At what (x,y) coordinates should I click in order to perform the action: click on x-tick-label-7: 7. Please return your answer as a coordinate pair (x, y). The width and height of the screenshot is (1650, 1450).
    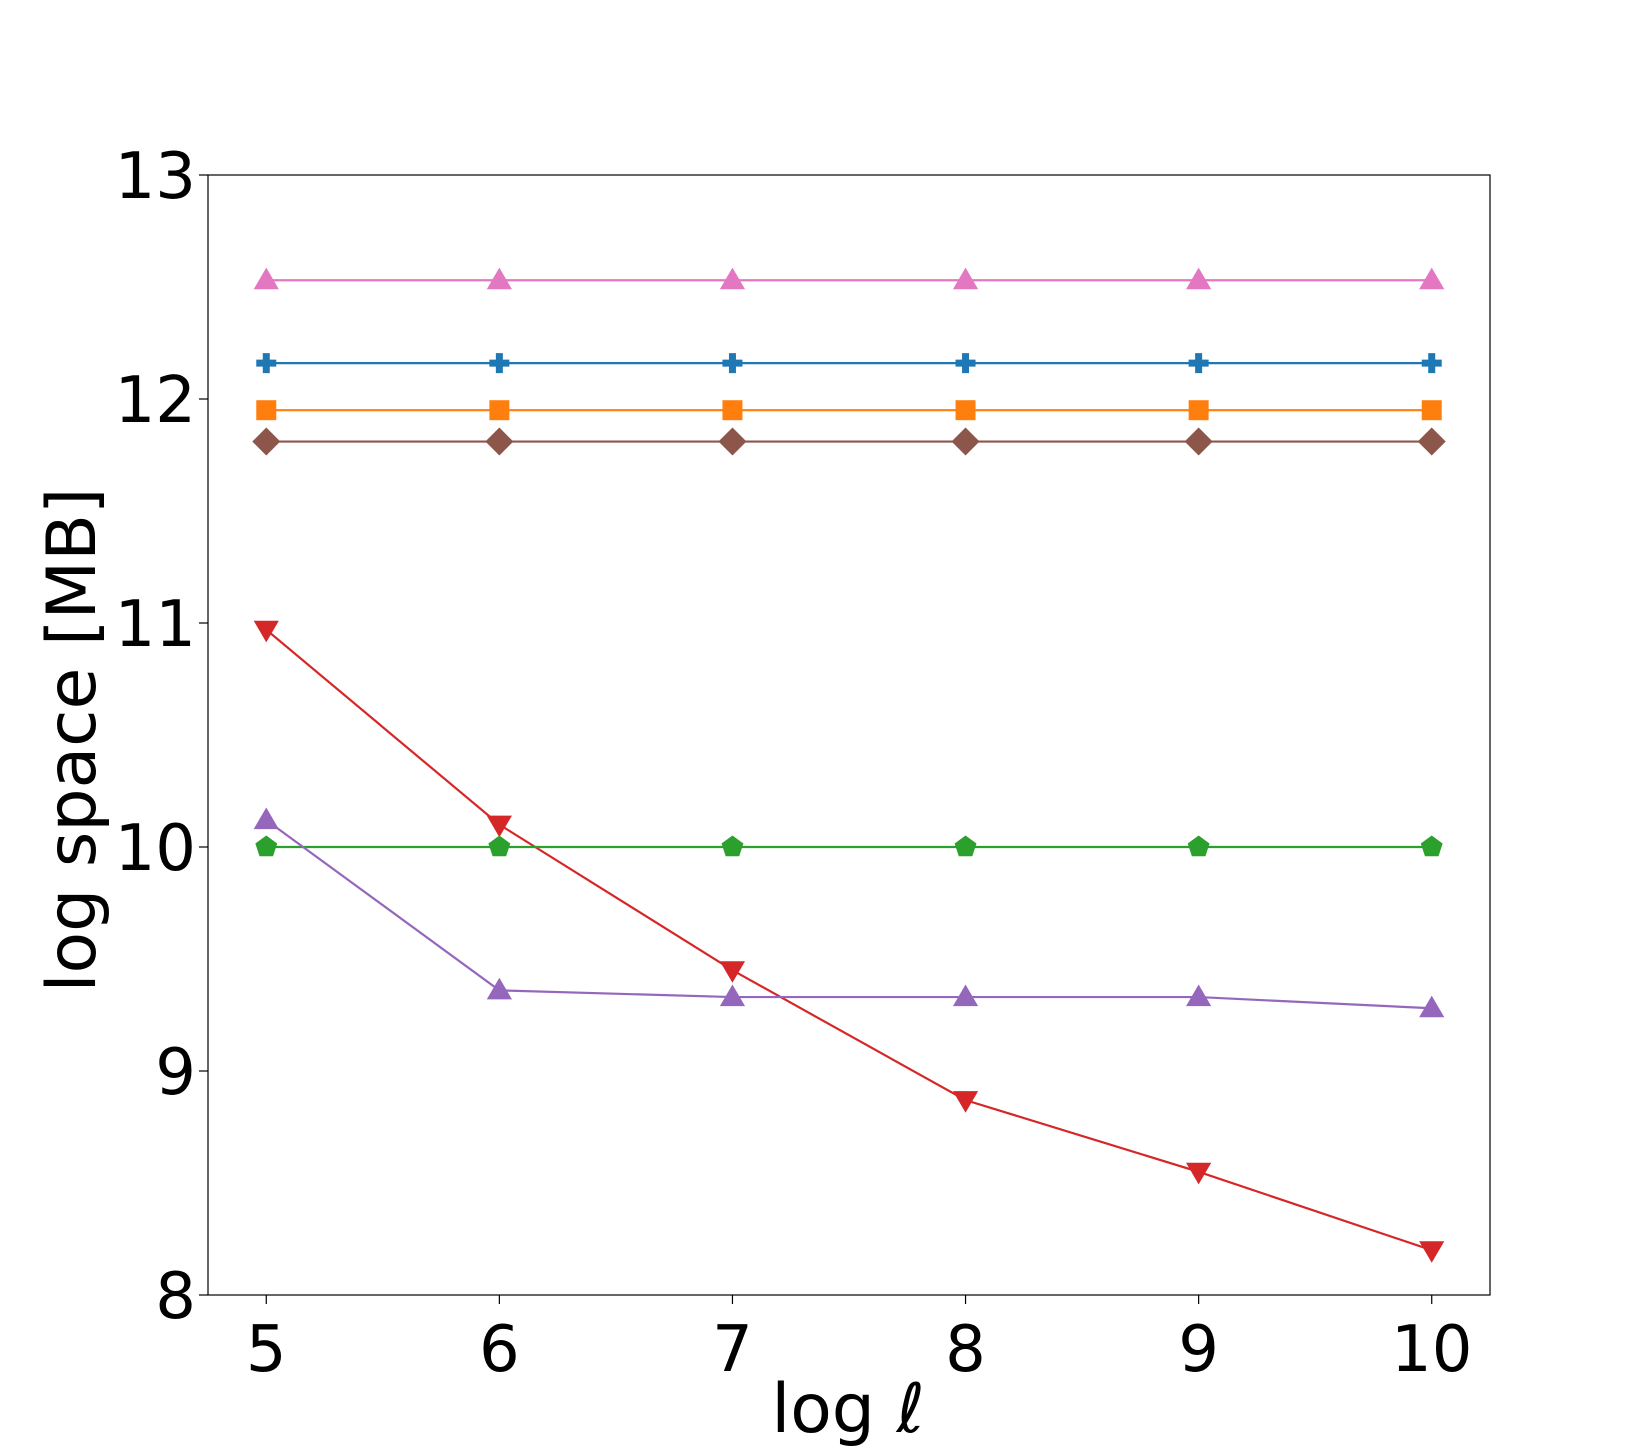
    Looking at the image, I should click on (732, 1350).